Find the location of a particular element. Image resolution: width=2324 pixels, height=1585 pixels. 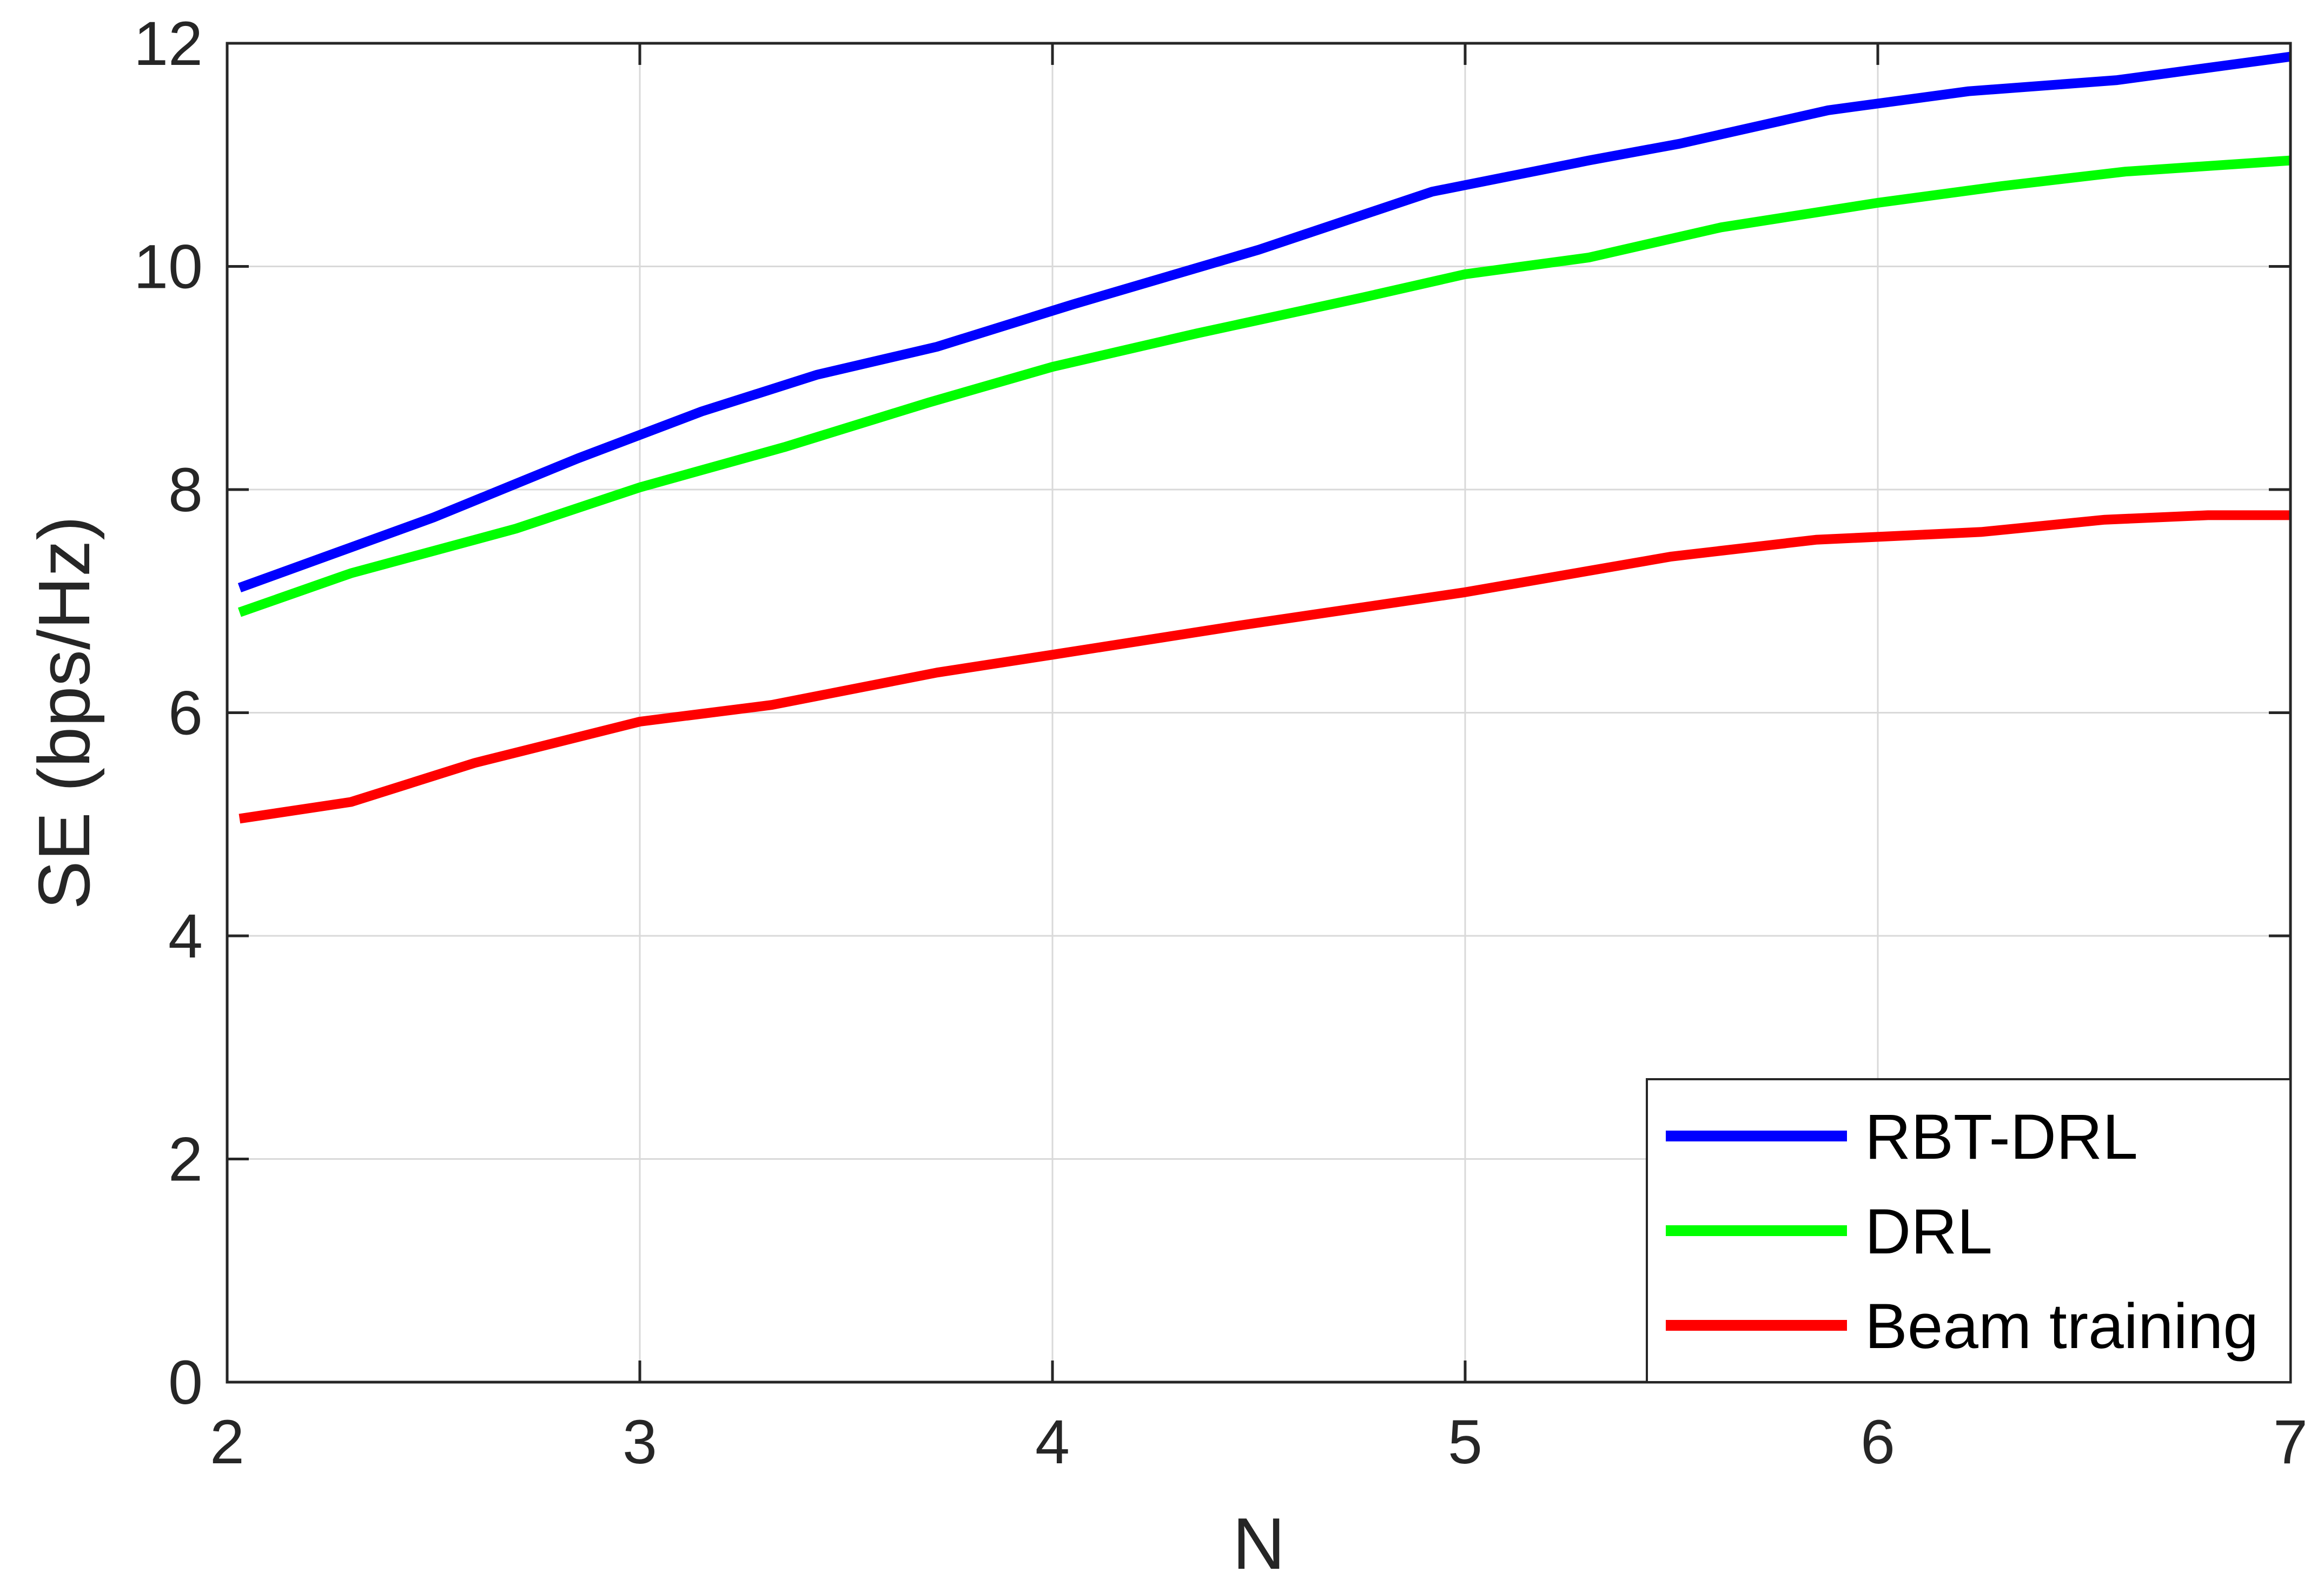

legend: RBT-DRL DRL Beam training is located at coordinates (1969, 1230).